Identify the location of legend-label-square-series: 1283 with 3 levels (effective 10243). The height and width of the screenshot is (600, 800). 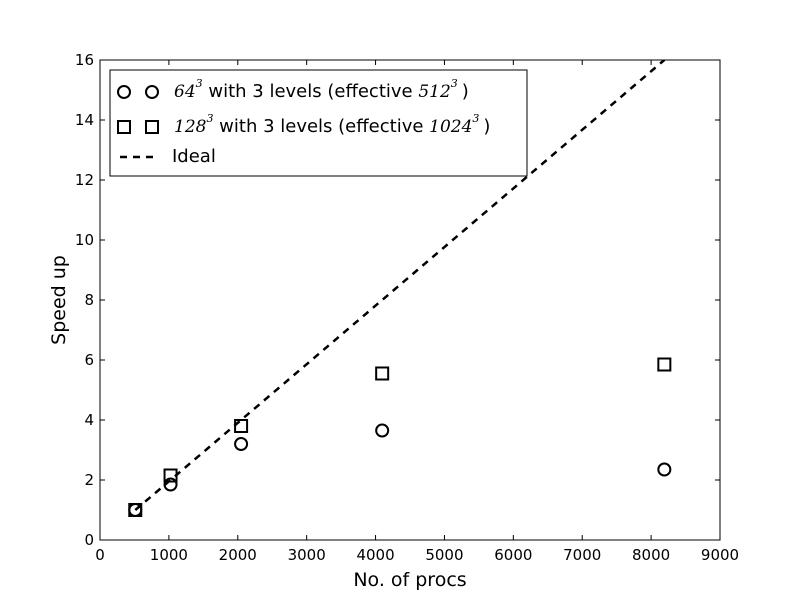
(332, 124).